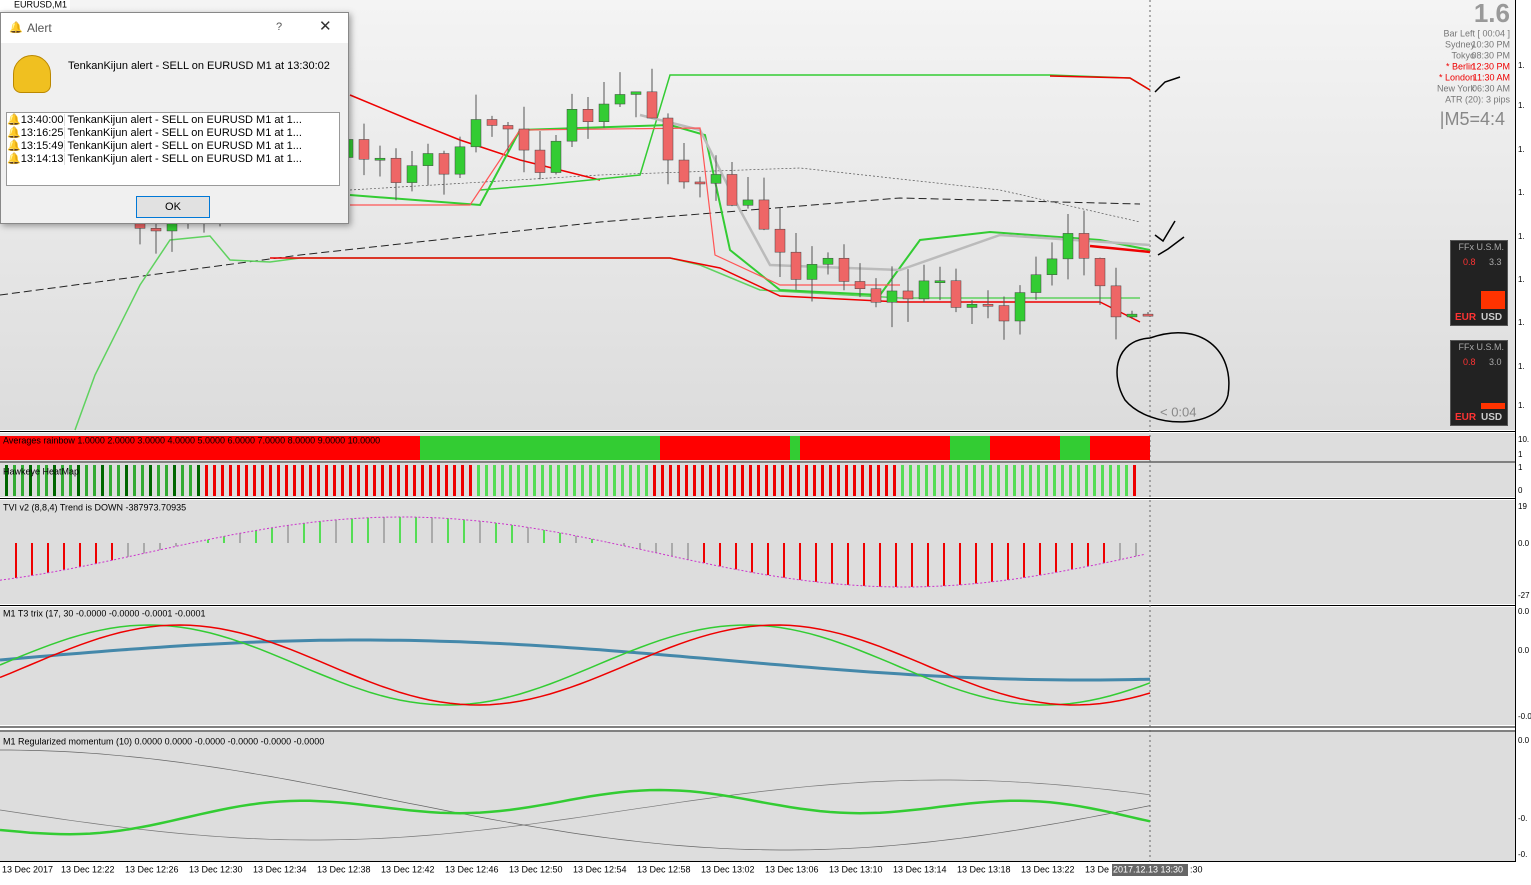 Image resolution: width=1531 pixels, height=885 pixels. I want to click on x-axis-label: 13 Dec 12:54, so click(600, 869).